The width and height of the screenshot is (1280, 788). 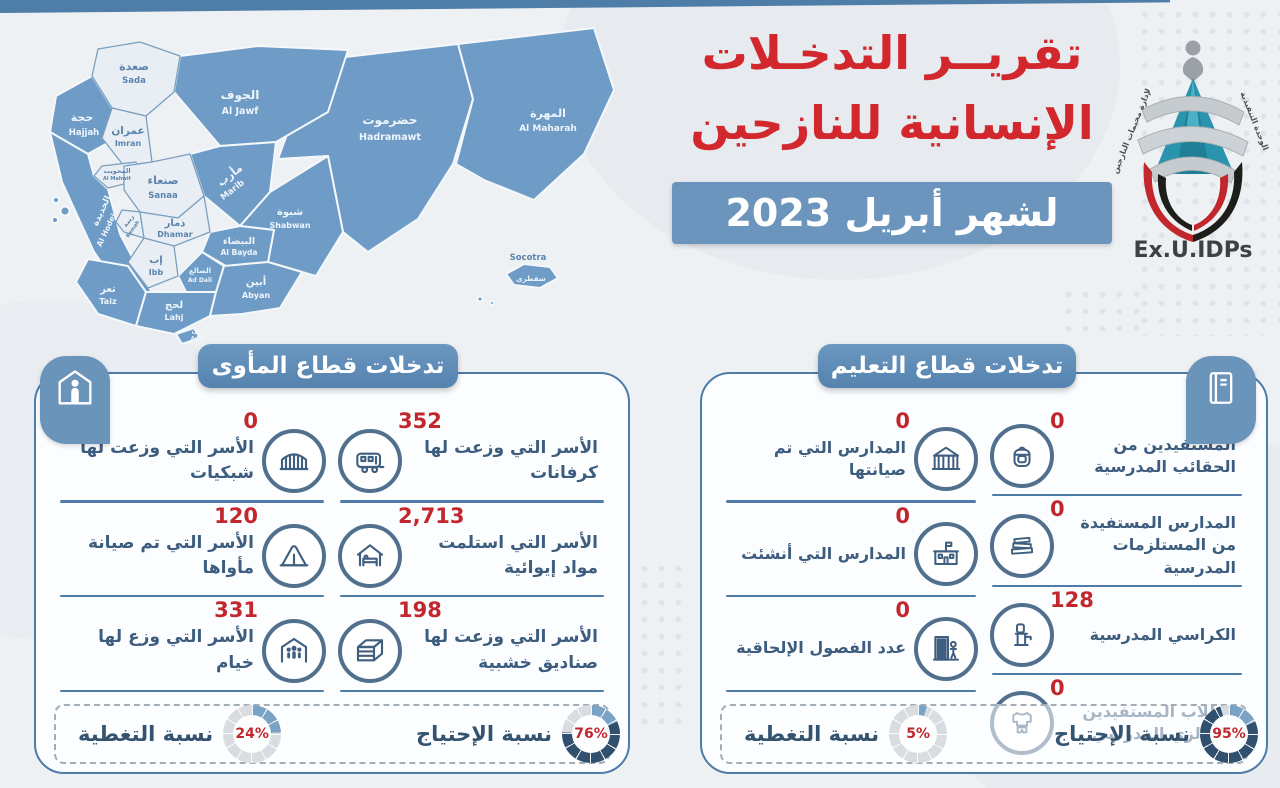 I want to click on school-chair-icon, so click(x=1022, y=635).